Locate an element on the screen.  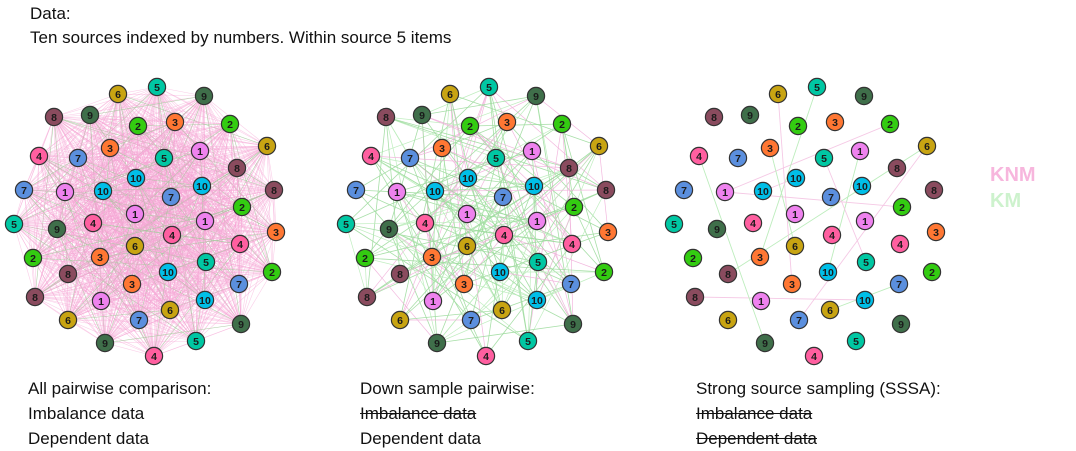
caption-imbalance: Imbalance data is located at coordinates (86, 413).